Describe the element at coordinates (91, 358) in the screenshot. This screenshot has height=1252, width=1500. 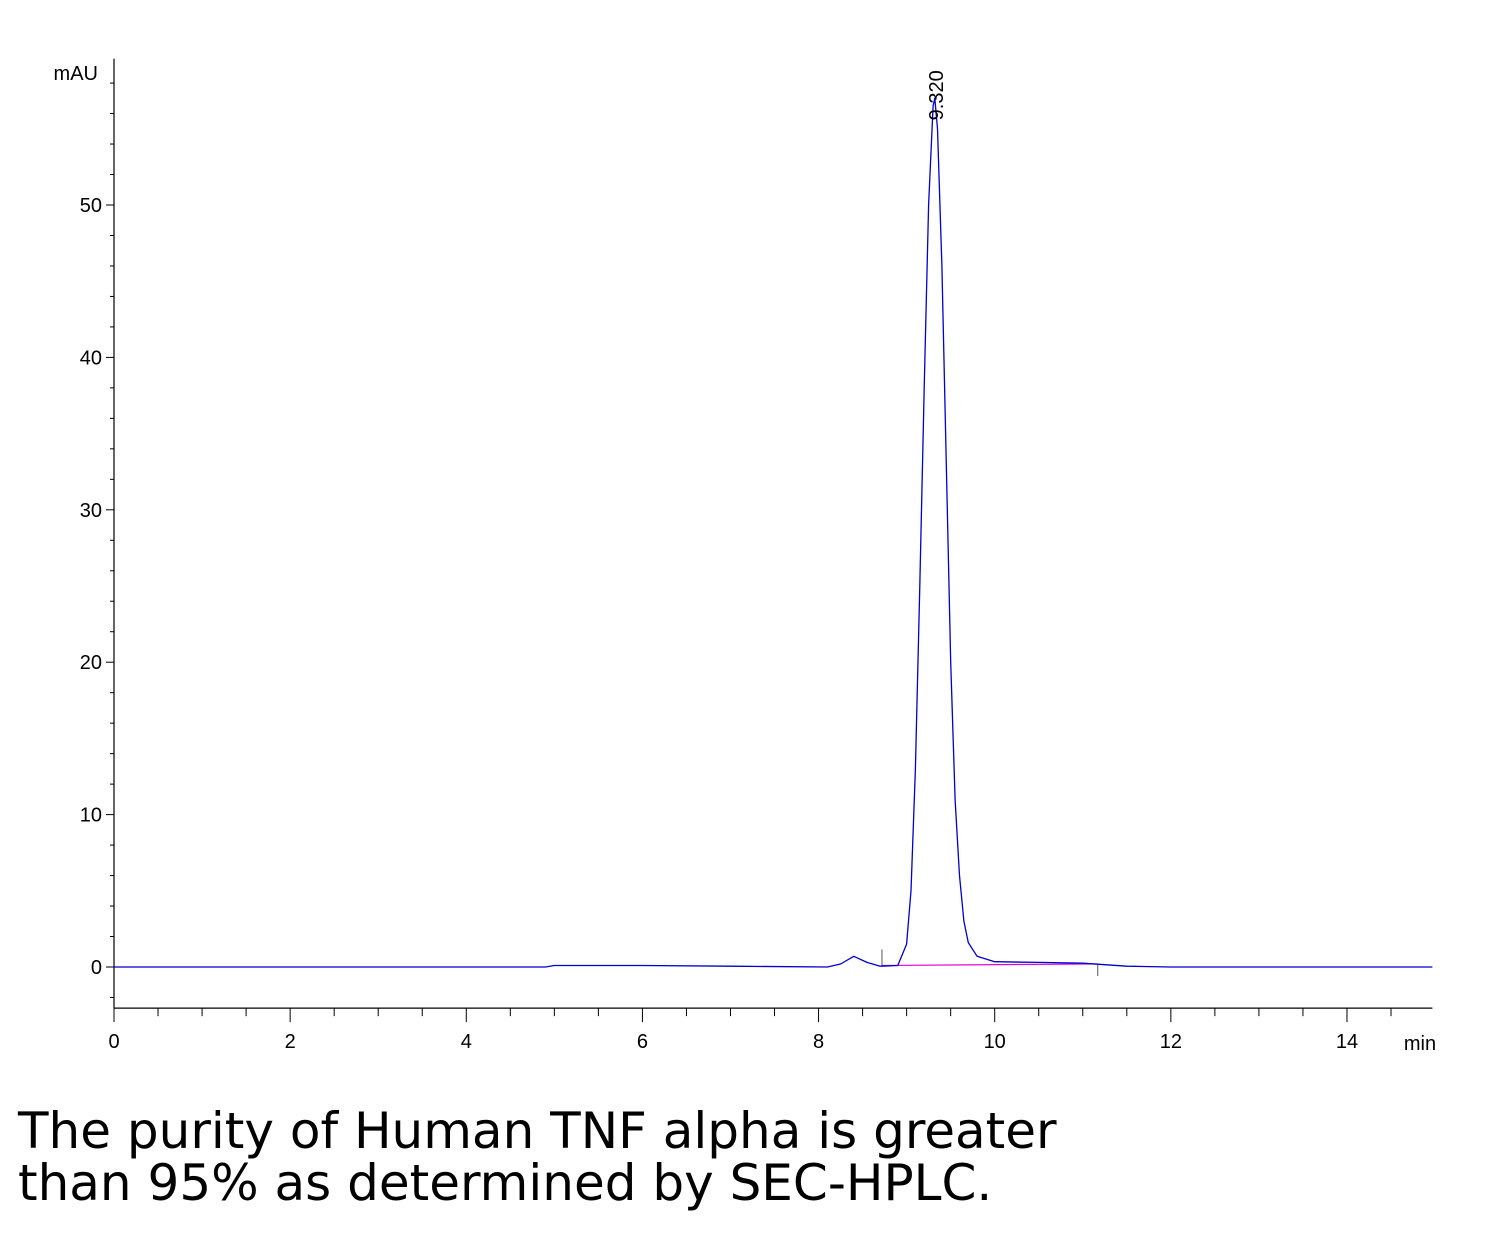
I see `y-tick-label: 40` at that location.